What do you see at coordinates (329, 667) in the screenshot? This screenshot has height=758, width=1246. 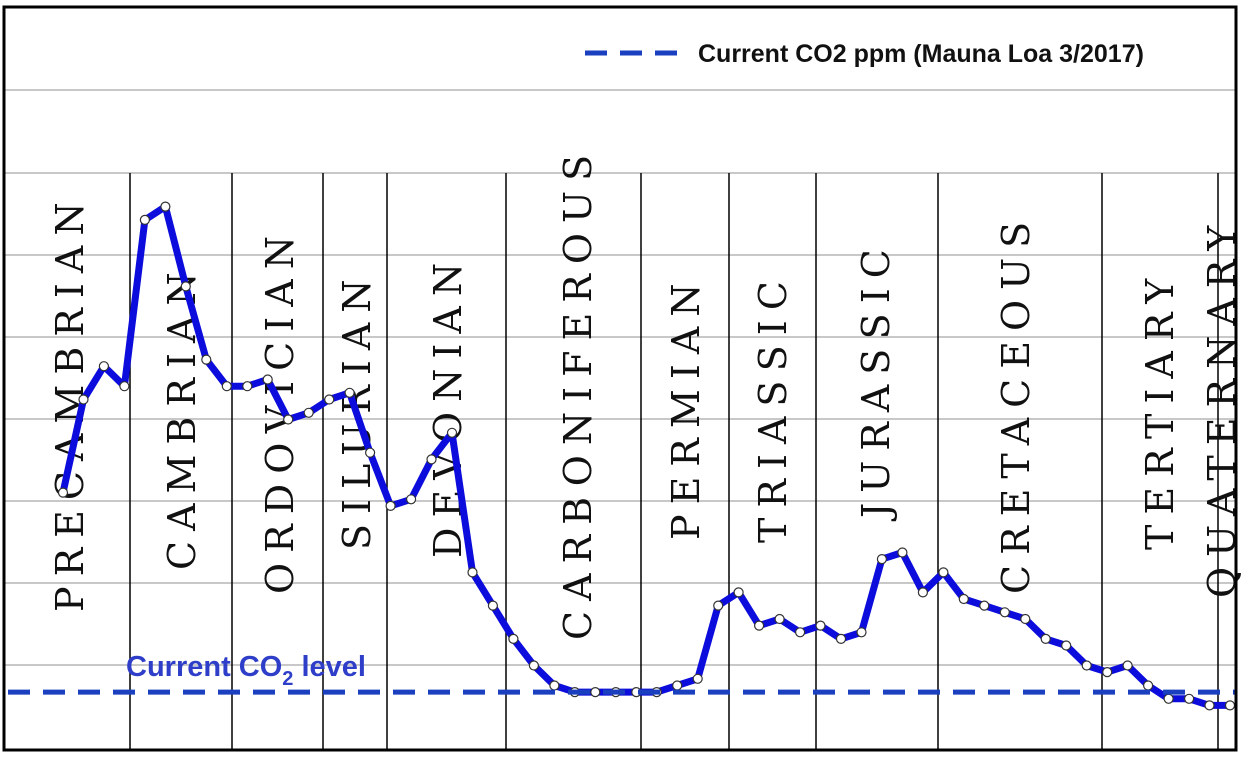 I see `annotation-tail: level` at bounding box center [329, 667].